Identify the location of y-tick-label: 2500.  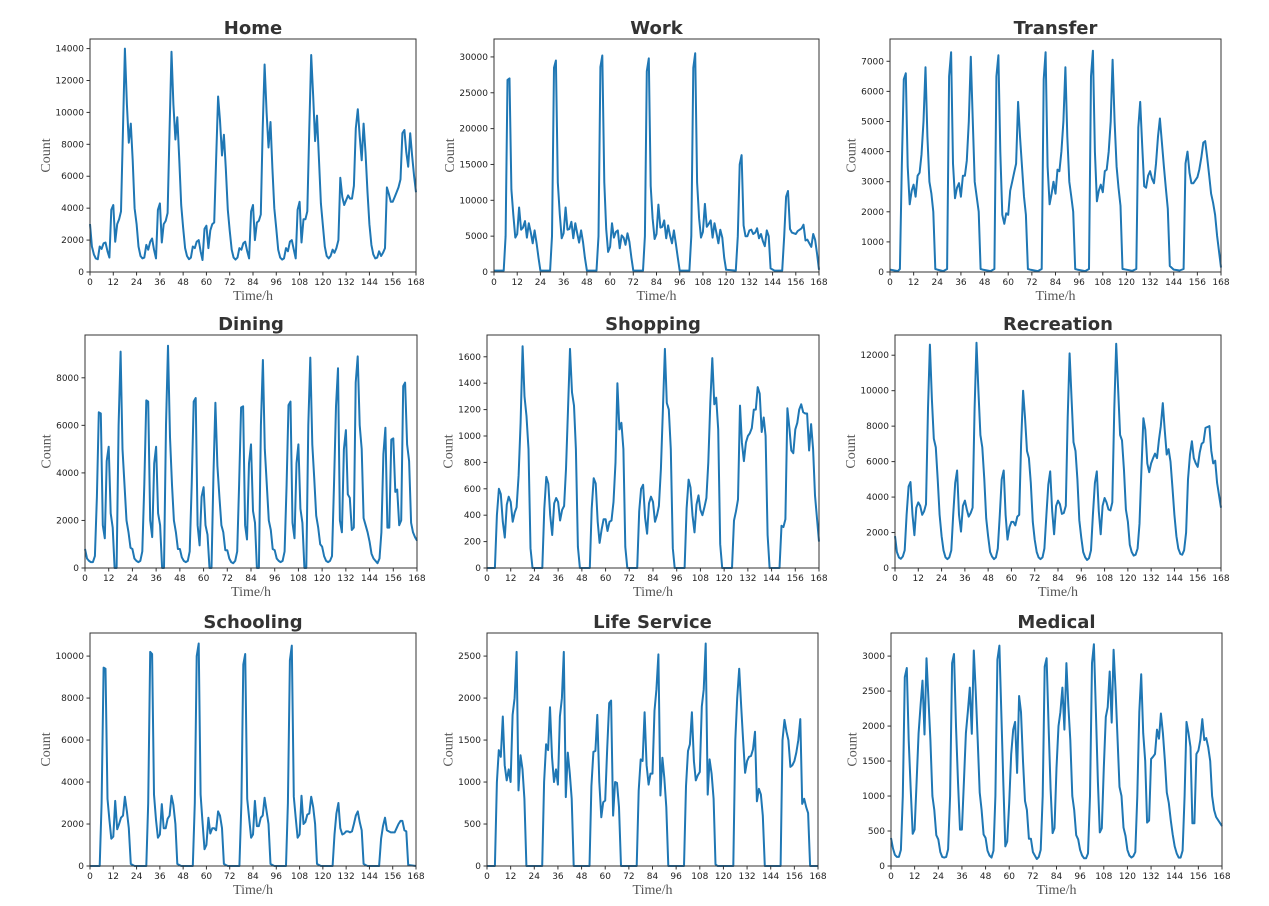
(873, 692).